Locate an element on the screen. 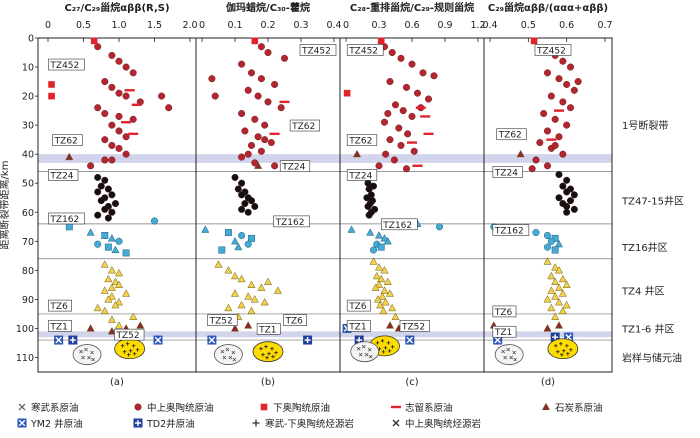 The width and height of the screenshot is (700, 438). ym2-cross is located at coordinates (497, 340).